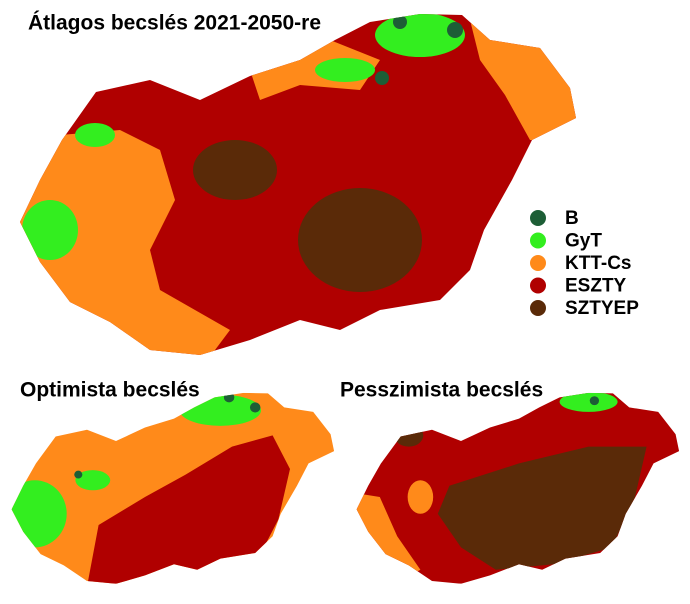 Image resolution: width=690 pixels, height=604 pixels. What do you see at coordinates (602, 308) in the screenshot?
I see `legend-label: SZTYEP` at bounding box center [602, 308].